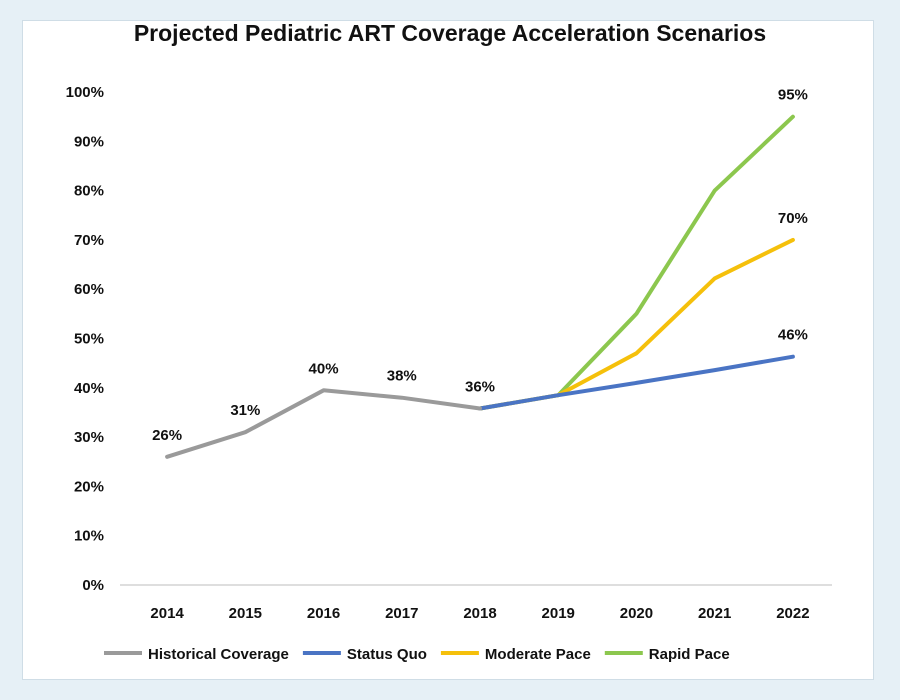 This screenshot has width=900, height=700. I want to click on x-tick-label: 2015, so click(245, 613).